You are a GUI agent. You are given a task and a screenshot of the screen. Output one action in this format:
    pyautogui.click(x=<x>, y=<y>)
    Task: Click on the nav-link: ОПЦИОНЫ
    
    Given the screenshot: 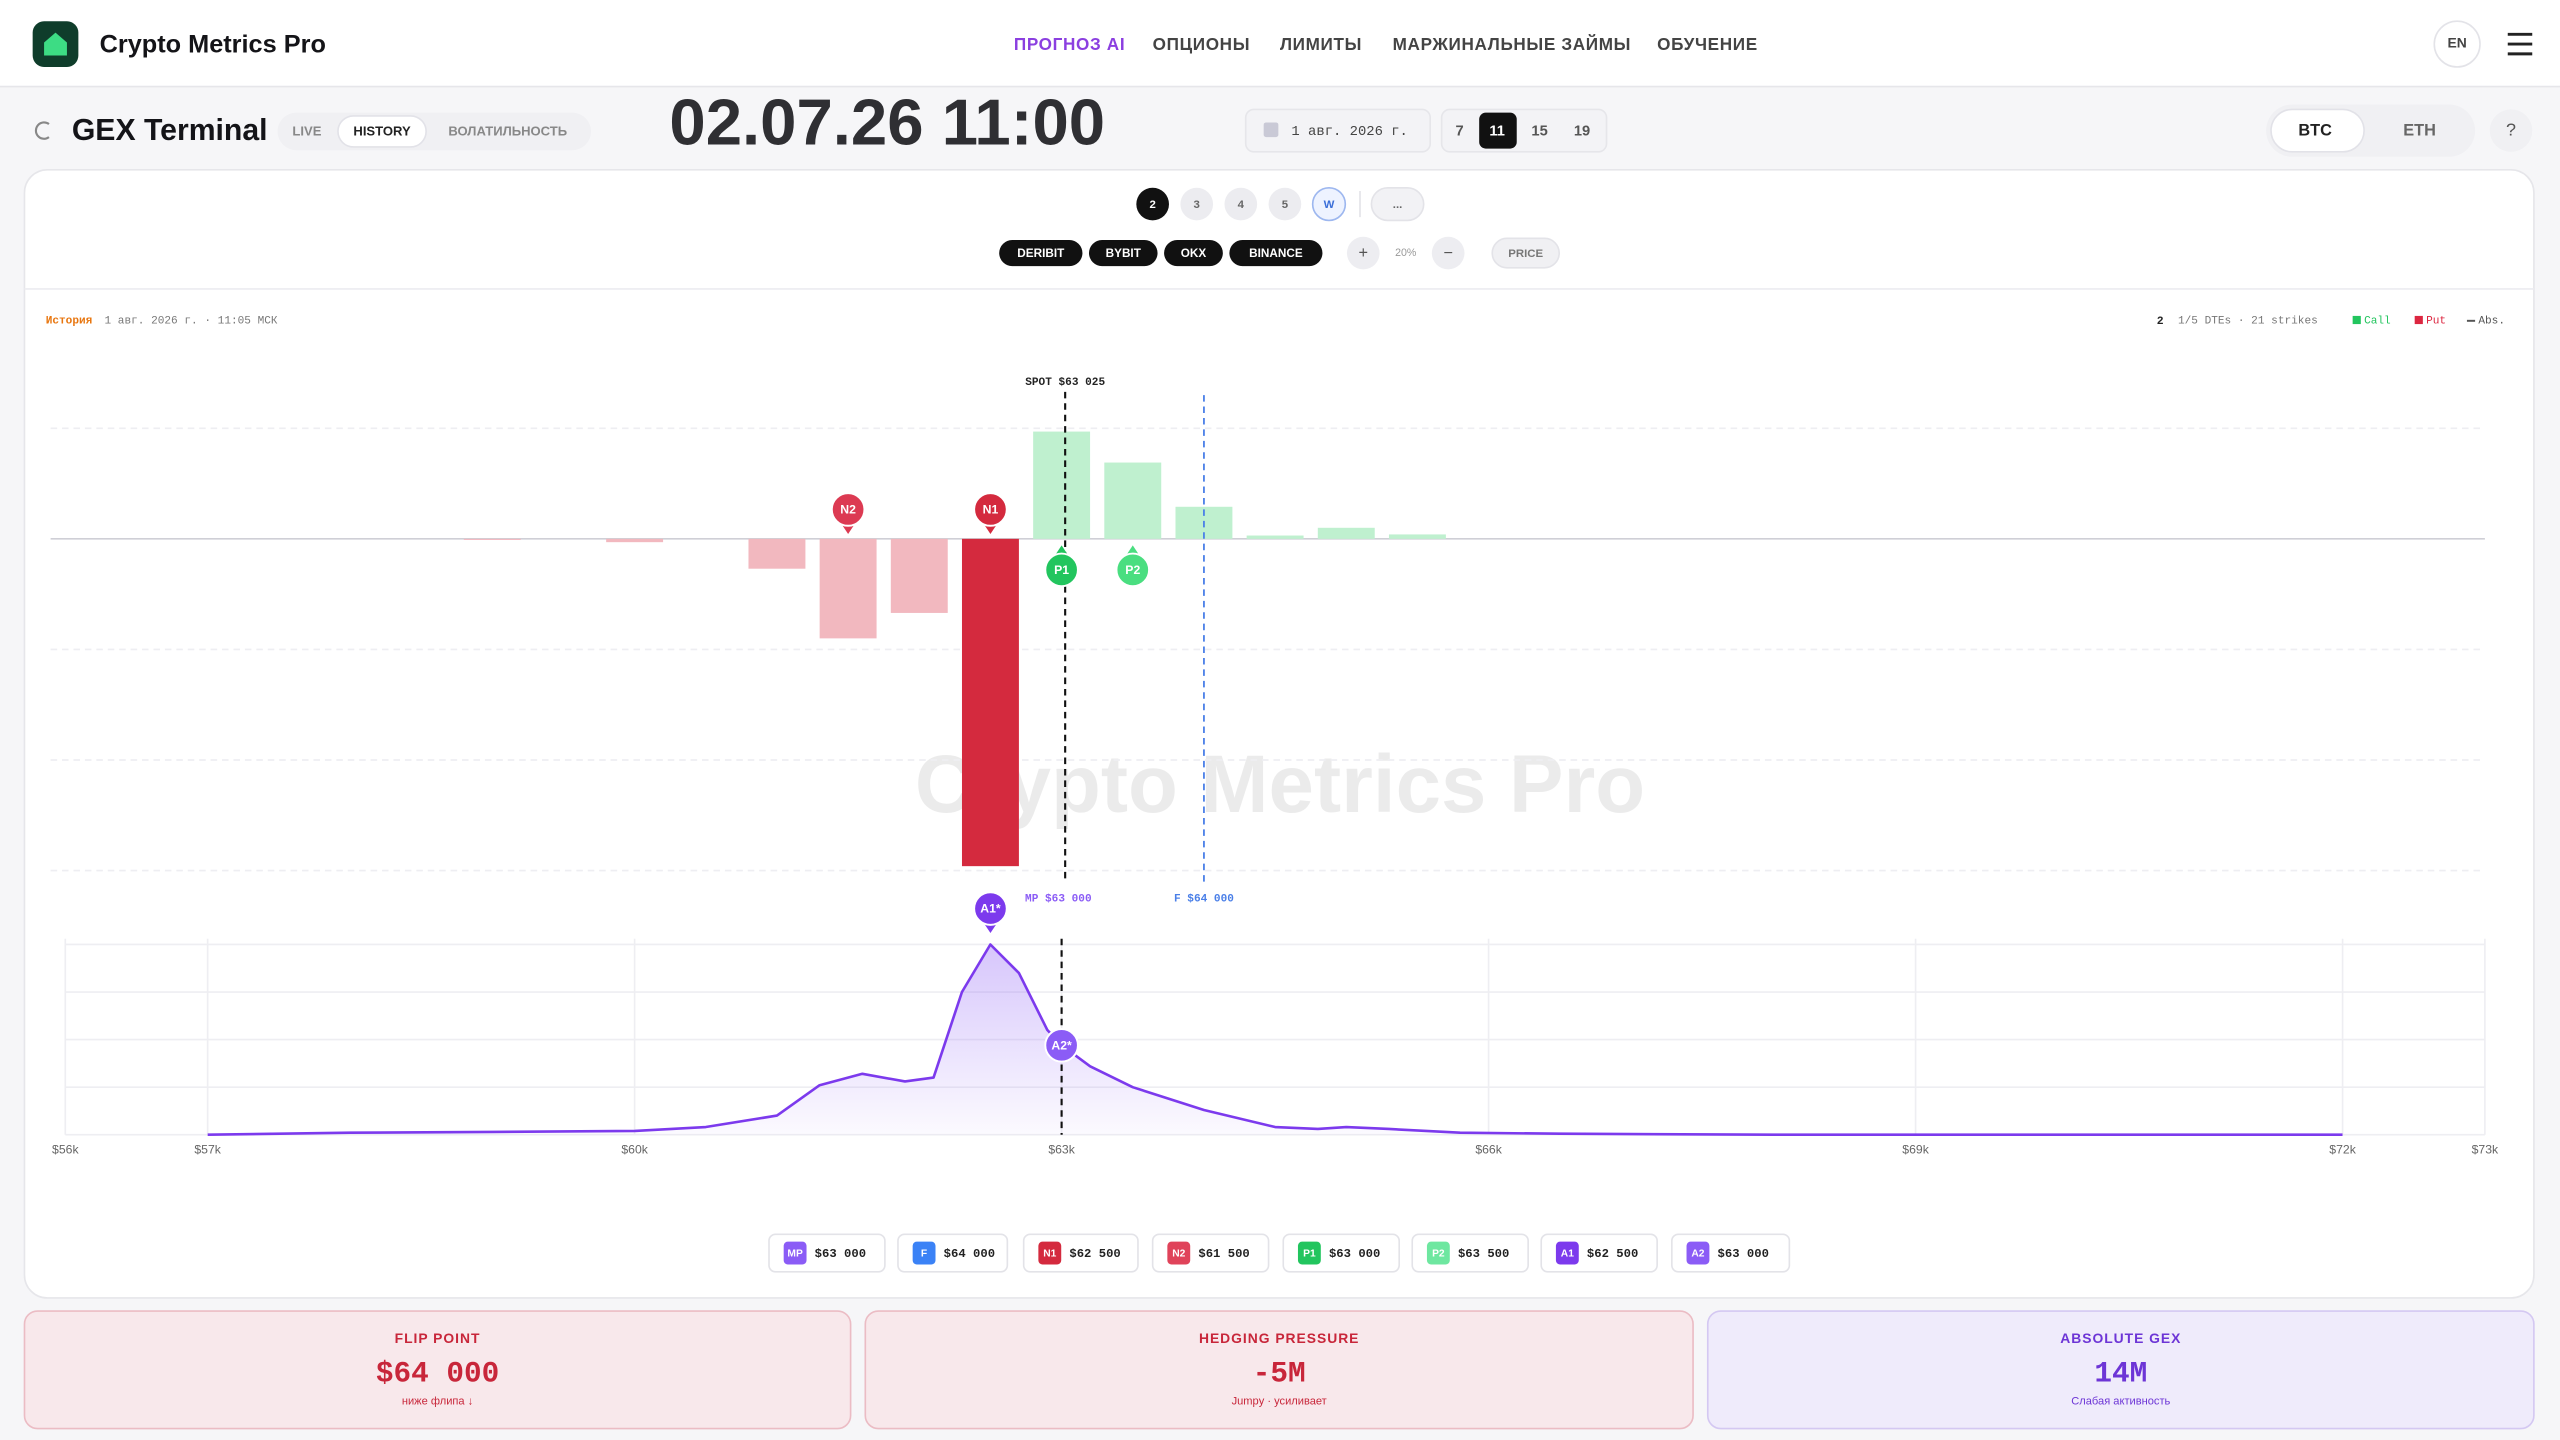 What is the action you would take?
    pyautogui.click(x=1201, y=44)
    